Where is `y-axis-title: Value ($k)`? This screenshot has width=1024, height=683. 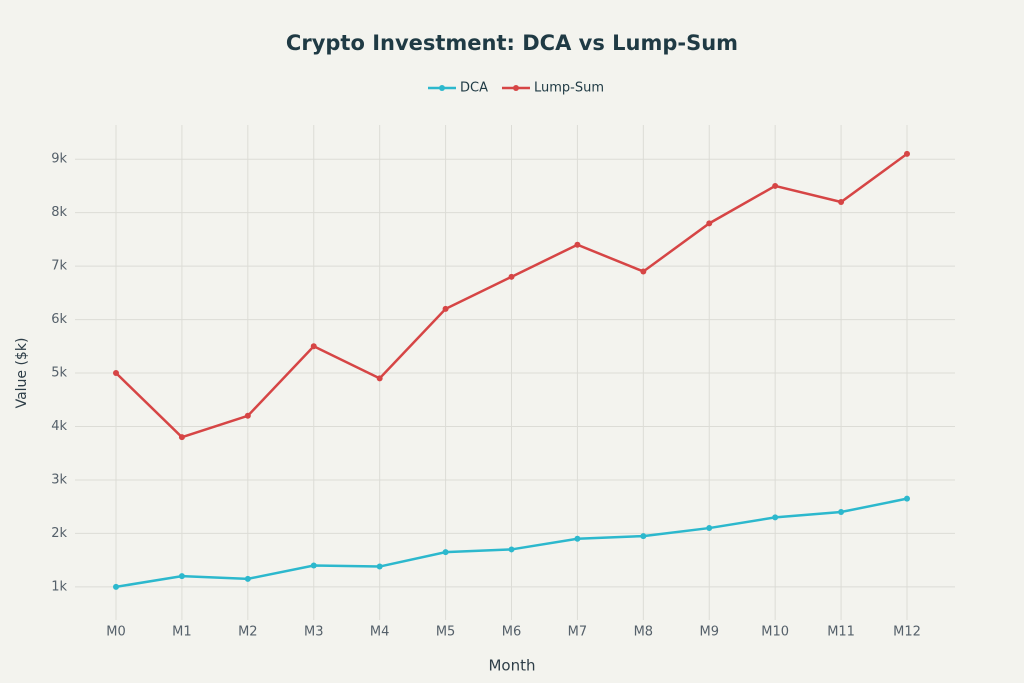
y-axis-title: Value ($k) is located at coordinates (22, 373).